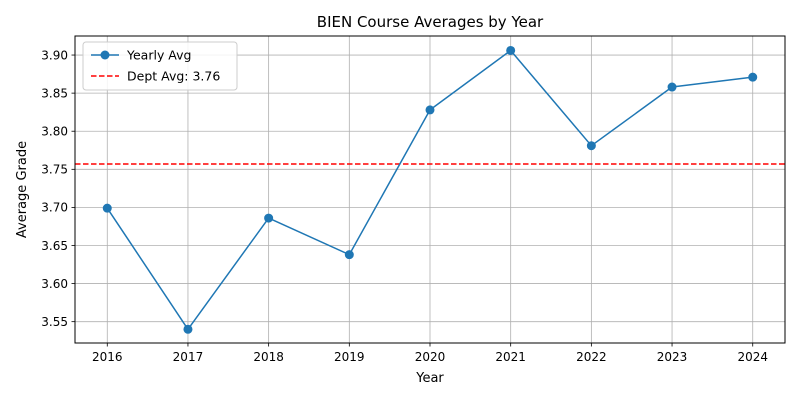 The width and height of the screenshot is (800, 400). What do you see at coordinates (188, 357) in the screenshot?
I see `x-tick-label: 2017` at bounding box center [188, 357].